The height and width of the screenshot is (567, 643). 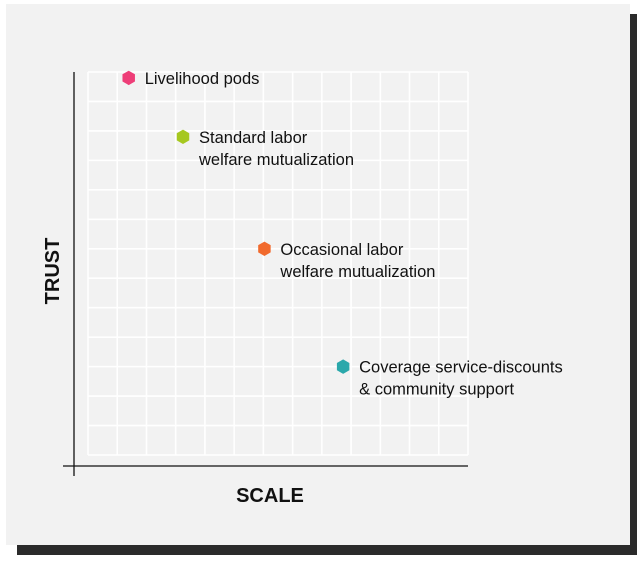 I want to click on data-point-group: Occasional labor welfare mutualization, so click(x=346, y=261).